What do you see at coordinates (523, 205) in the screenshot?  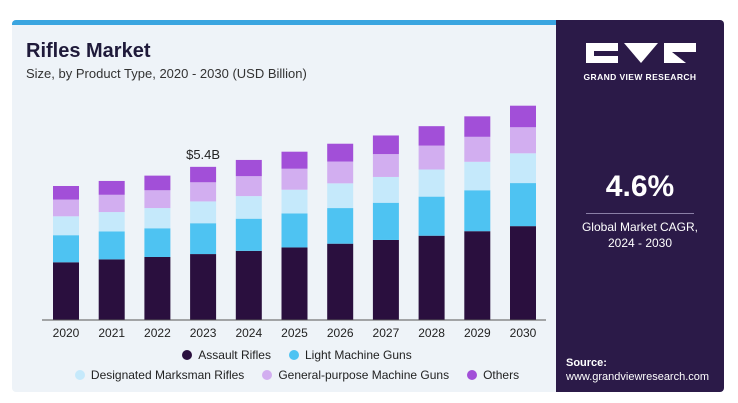 I see `bar-segment-2030-light-machine-guns` at bounding box center [523, 205].